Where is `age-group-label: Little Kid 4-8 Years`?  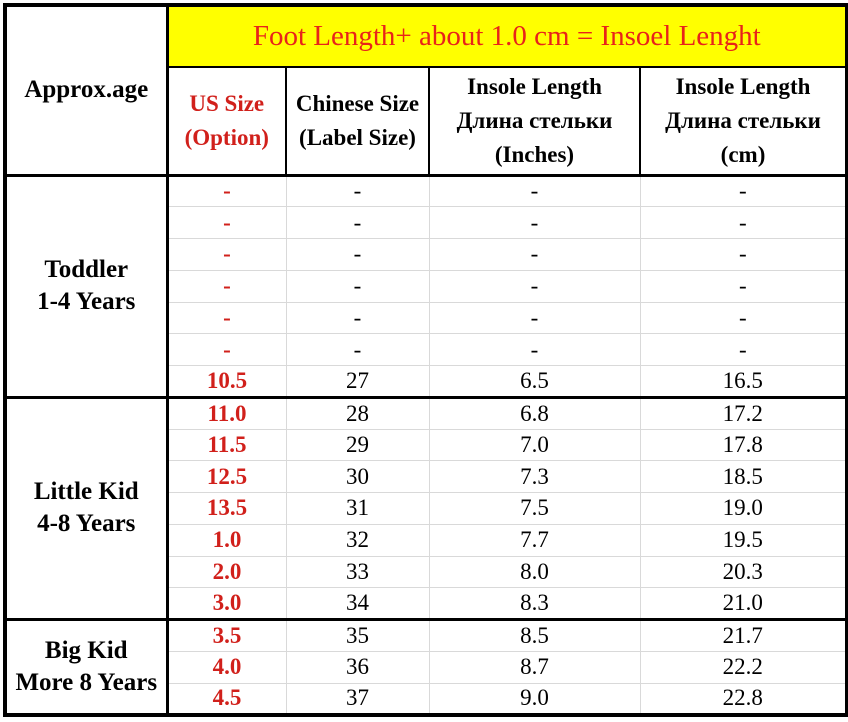 age-group-label: Little Kid 4-8 Years is located at coordinates (87, 507).